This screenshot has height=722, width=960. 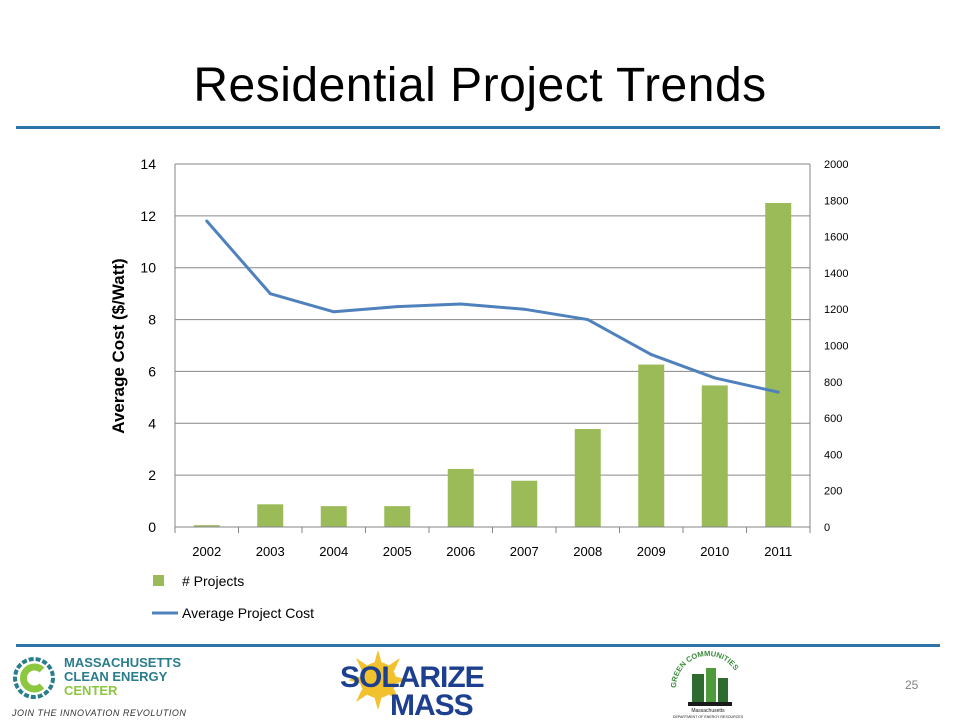 I want to click on y-axis-label: Average Cost ($/Watt), so click(x=118, y=345).